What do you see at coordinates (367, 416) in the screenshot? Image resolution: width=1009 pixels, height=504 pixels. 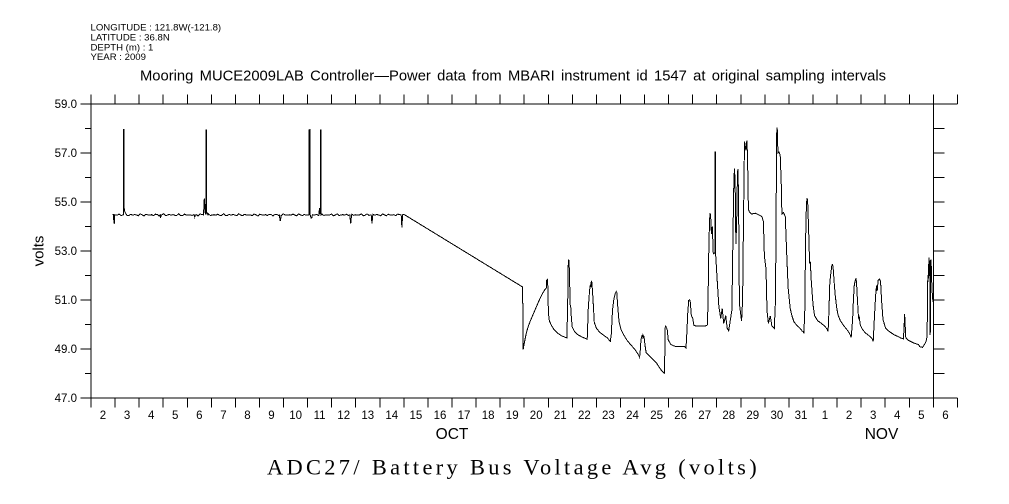 I see `svg-text: 13` at bounding box center [367, 416].